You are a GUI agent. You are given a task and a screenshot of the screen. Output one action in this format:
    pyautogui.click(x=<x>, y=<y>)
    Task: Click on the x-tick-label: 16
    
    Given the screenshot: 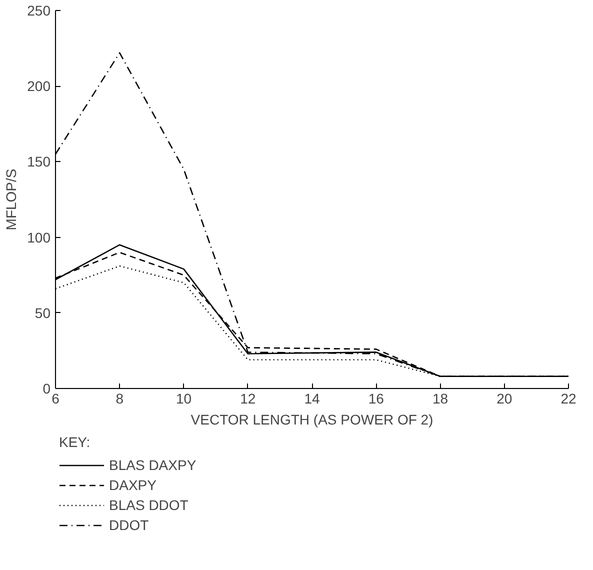 What is the action you would take?
    pyautogui.click(x=376, y=398)
    